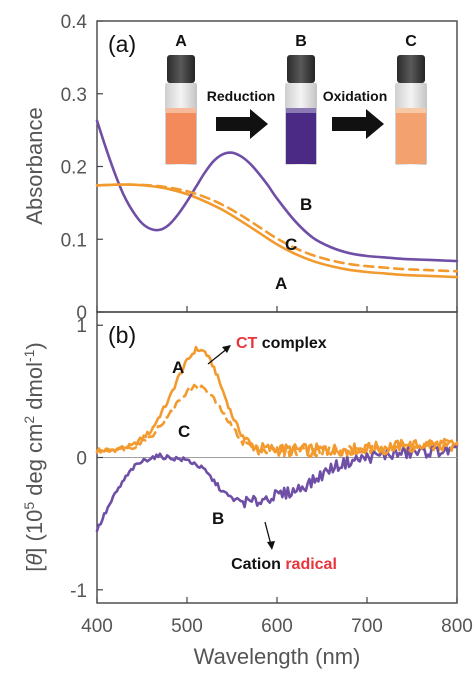 This screenshot has width=476, height=674. I want to click on vial-a: A, so click(181, 99).